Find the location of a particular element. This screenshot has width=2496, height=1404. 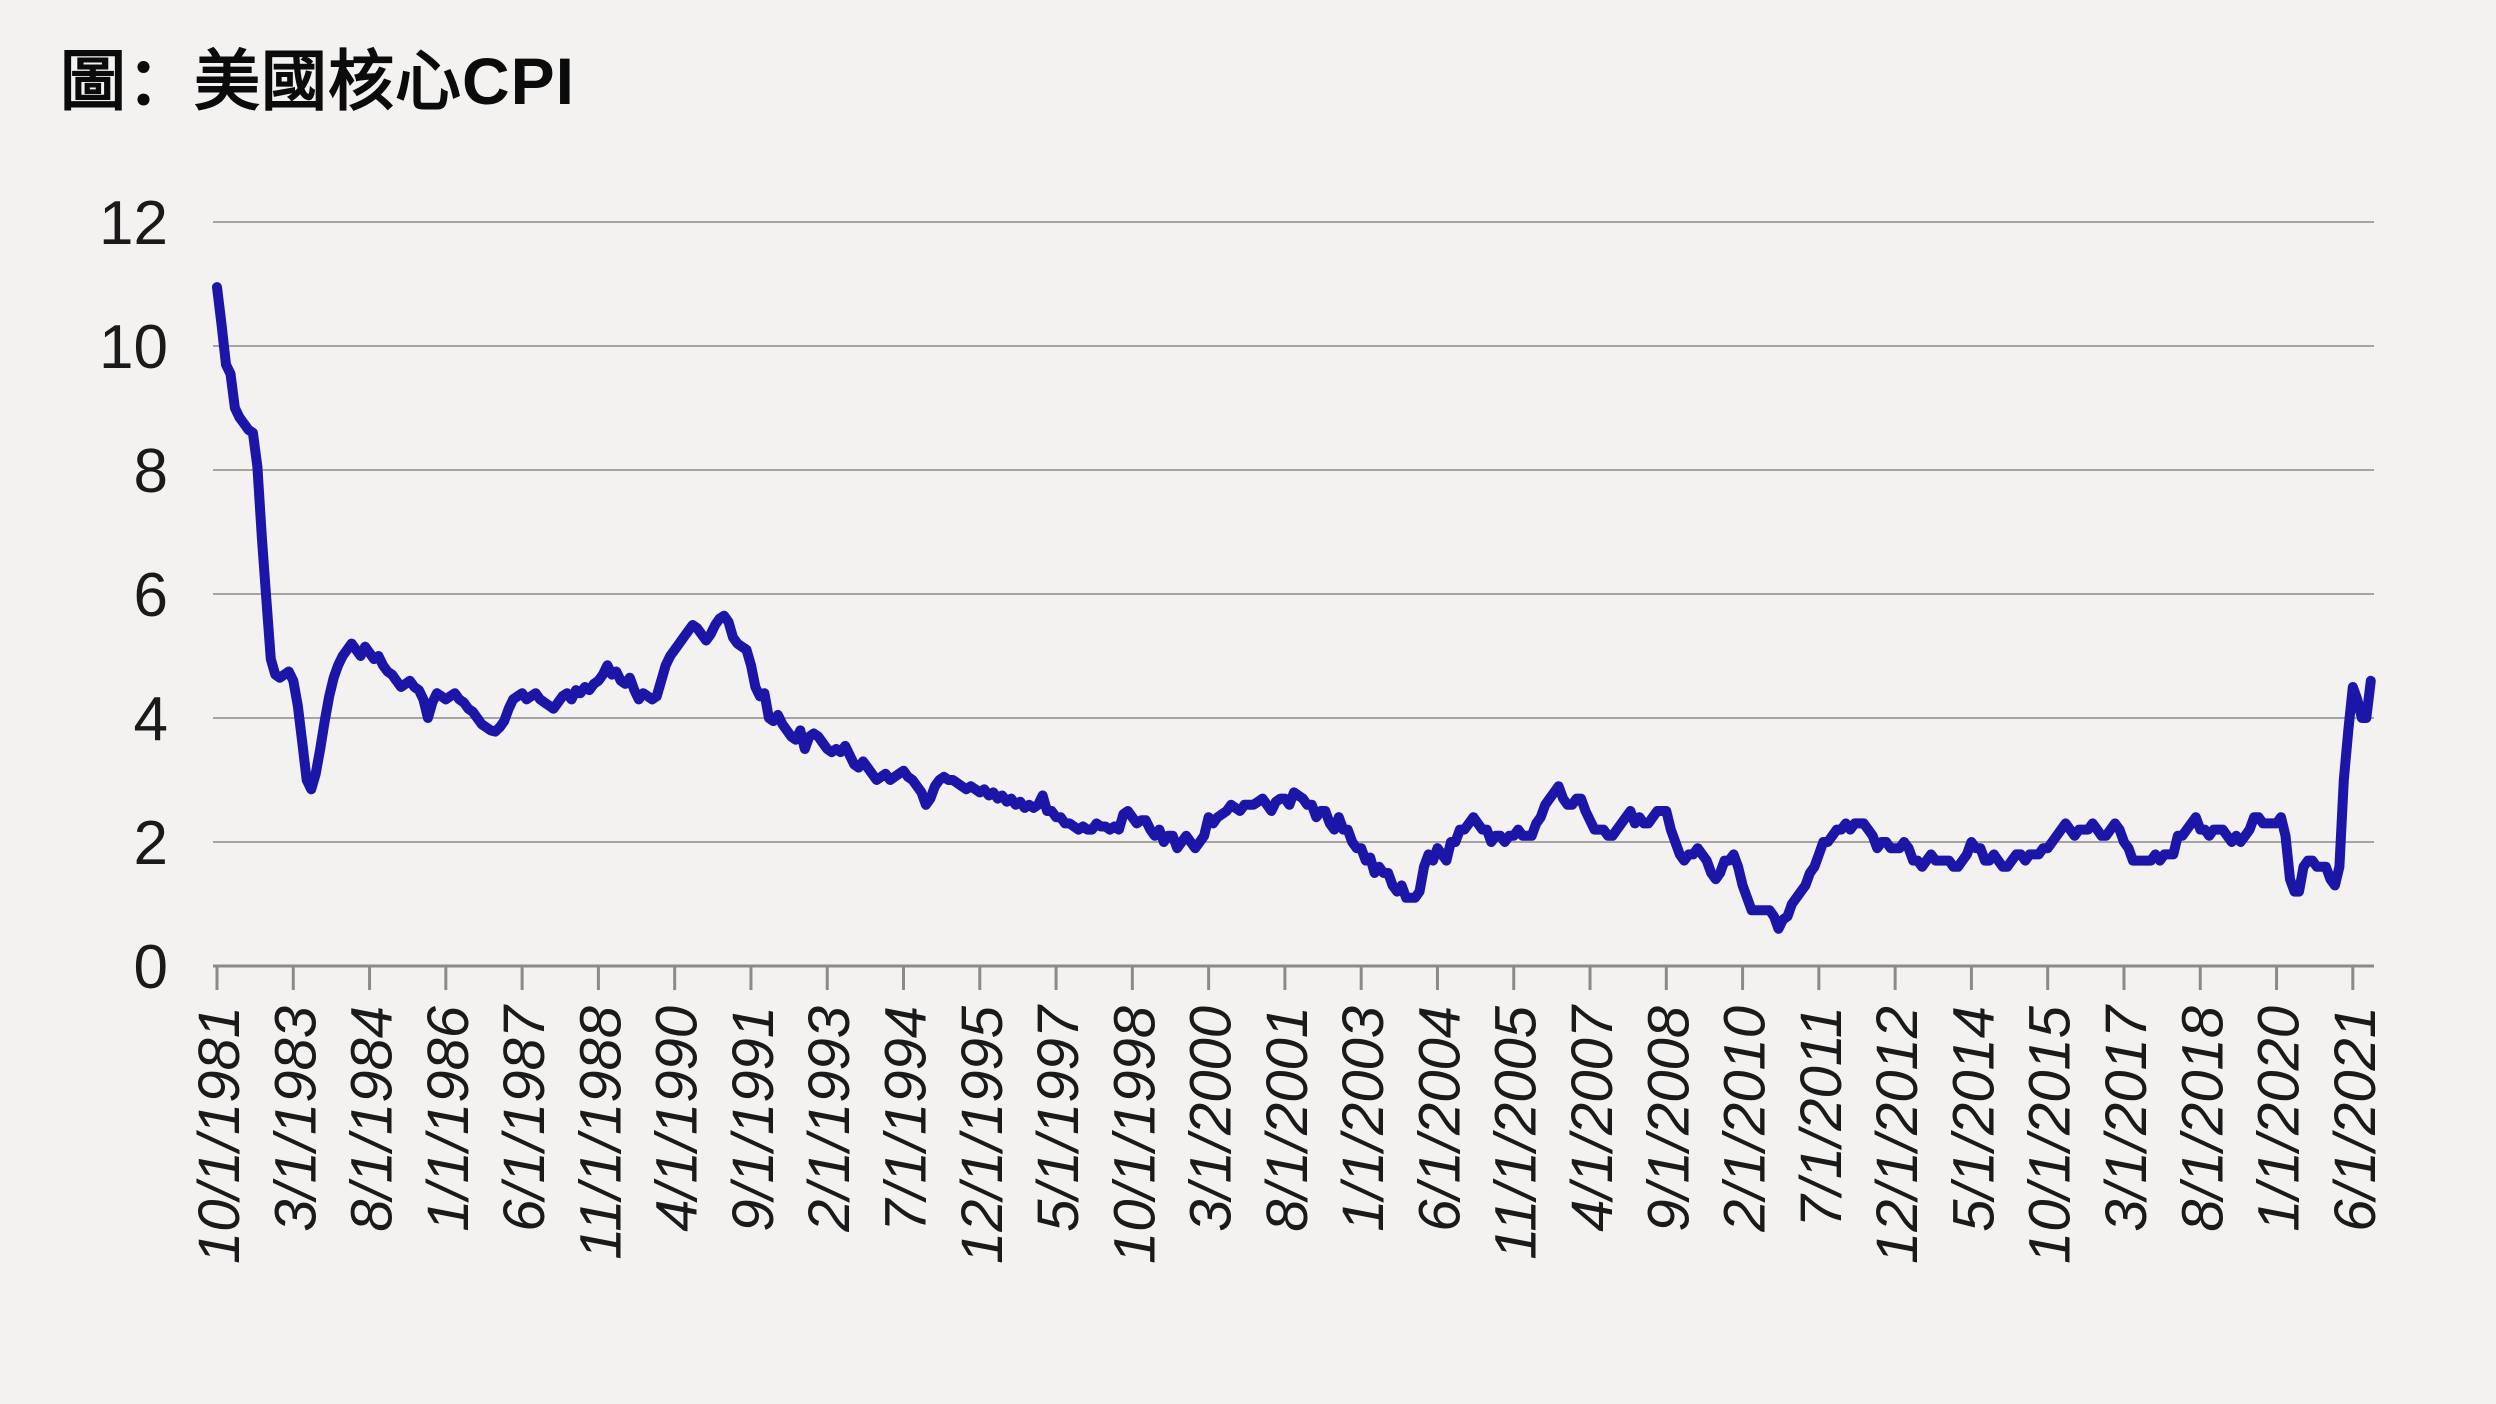

x-tick-label: 7/1/1994 is located at coordinates (906, 1119).